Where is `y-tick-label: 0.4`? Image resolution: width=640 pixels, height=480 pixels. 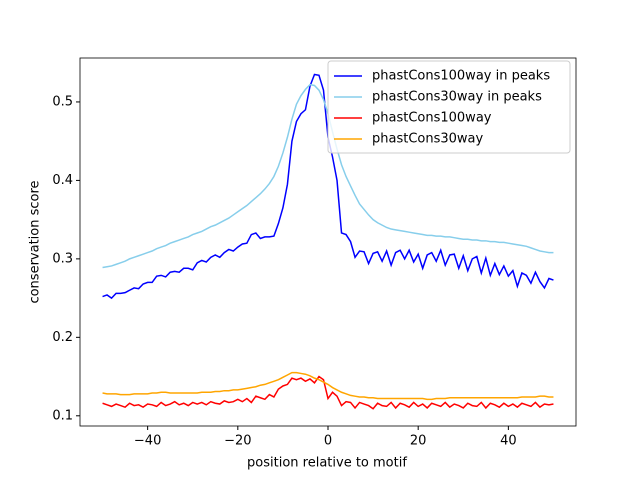
y-tick-label: 0.4 is located at coordinates (62, 180).